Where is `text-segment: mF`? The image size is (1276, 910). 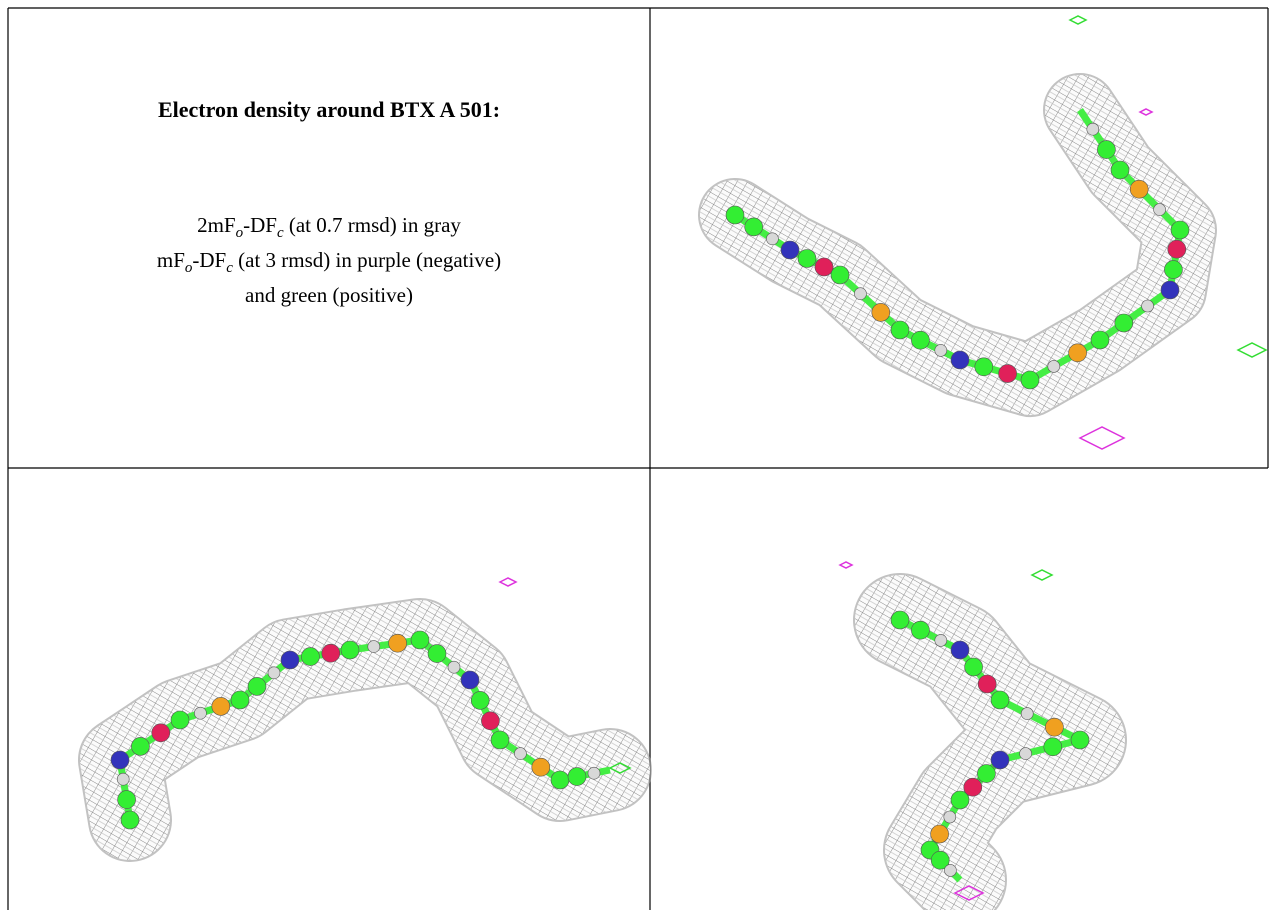 text-segment: mF is located at coordinates (170, 260).